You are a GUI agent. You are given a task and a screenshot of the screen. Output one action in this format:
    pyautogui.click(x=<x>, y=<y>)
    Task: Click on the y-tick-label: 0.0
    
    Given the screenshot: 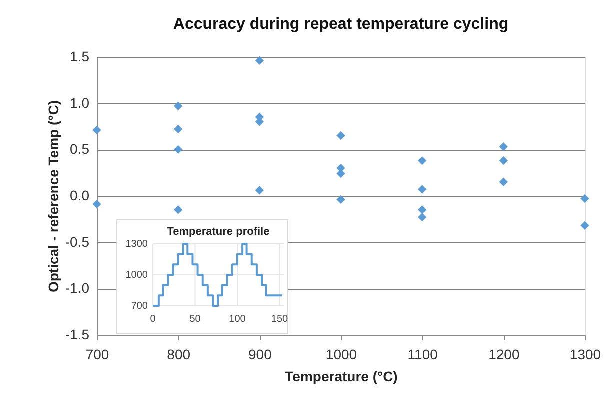 What is the action you would take?
    pyautogui.click(x=80, y=196)
    